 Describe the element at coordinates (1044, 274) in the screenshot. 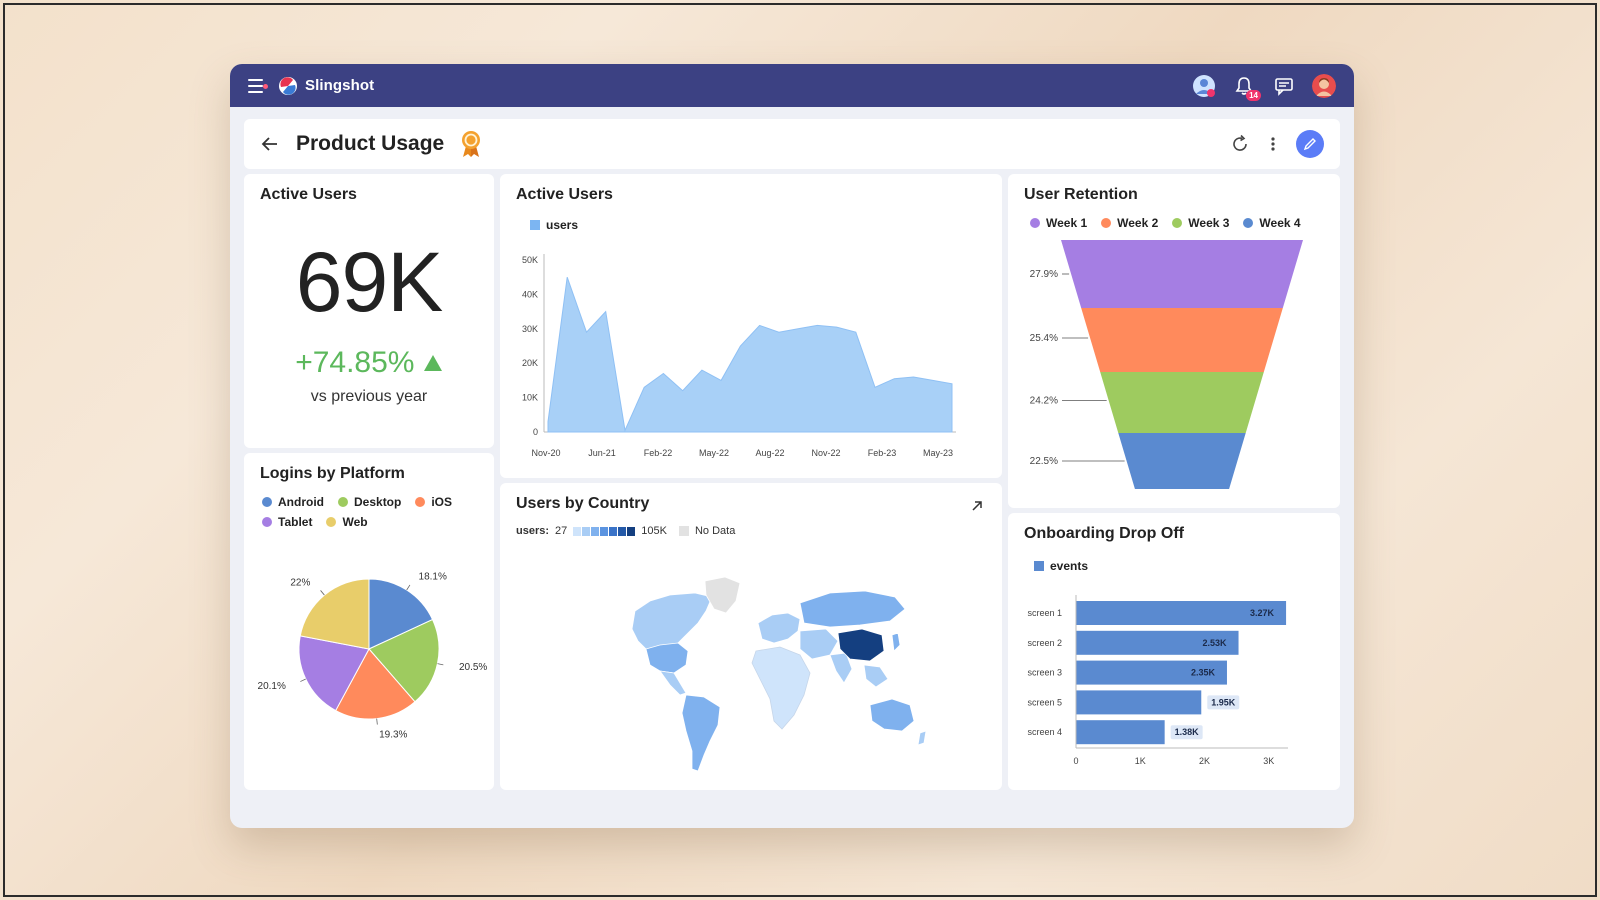

I see `funnel-value-label: 27.9%` at that location.